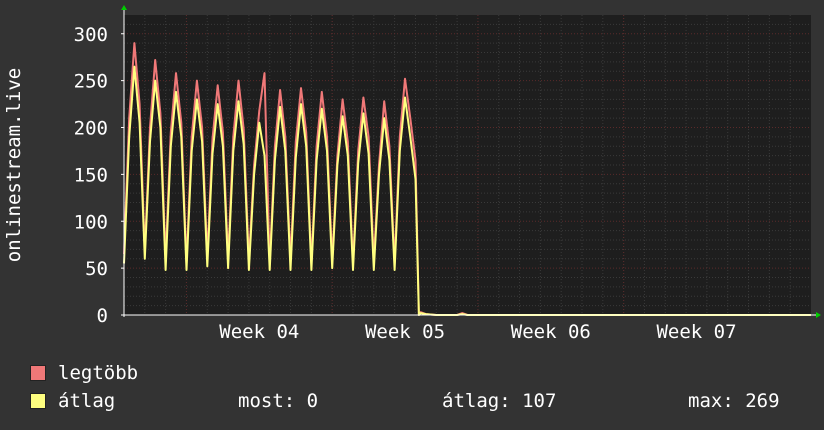  I want to click on y-tick-label: 200, so click(91, 129).